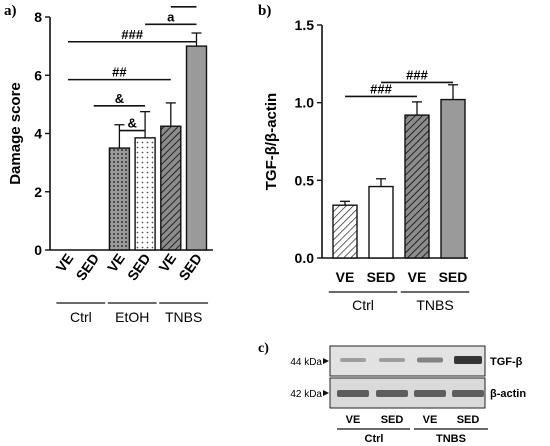 The height and width of the screenshot is (446, 550). What do you see at coordinates (263, 348) in the screenshot?
I see `panel-c-letter: c)` at bounding box center [263, 348].